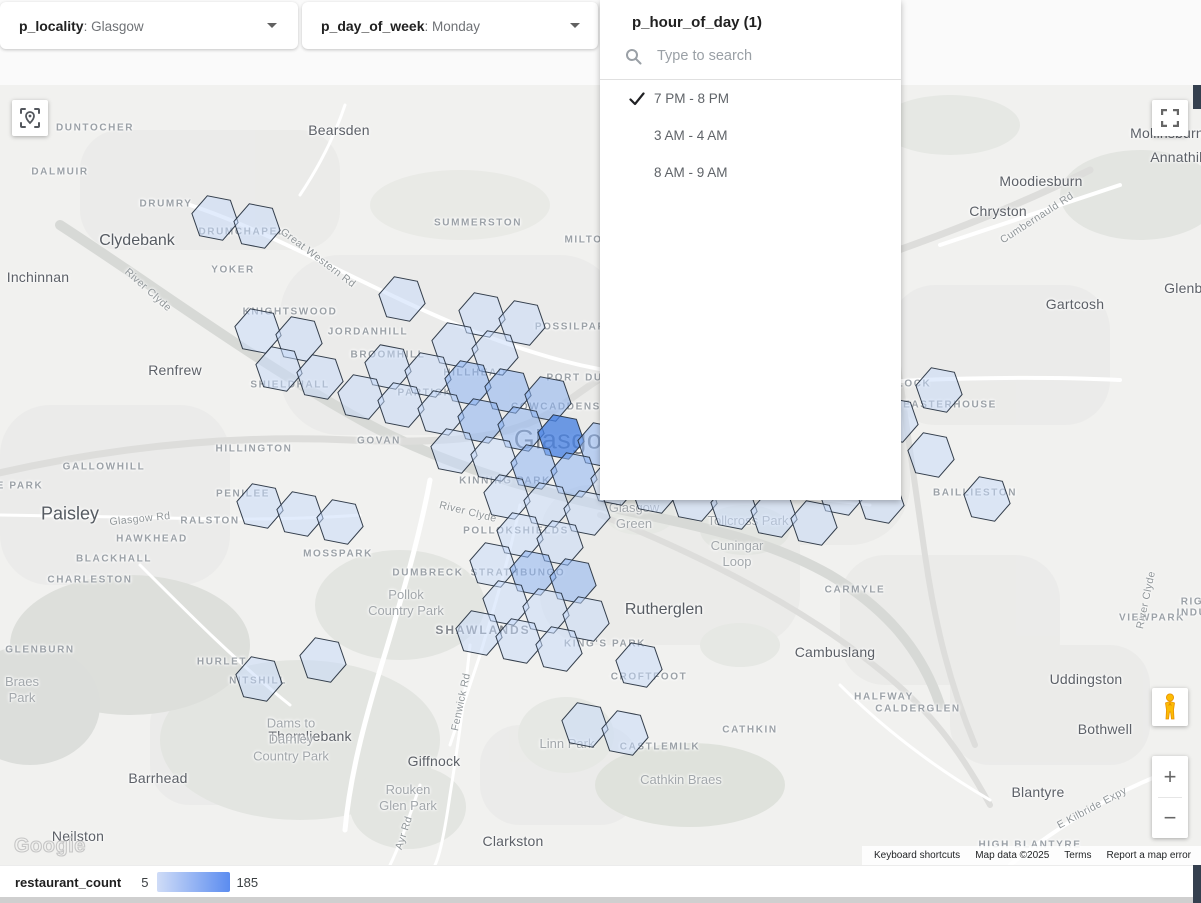 The image size is (1201, 903). I want to click on checkmark-placeholder, so click(637, 173).